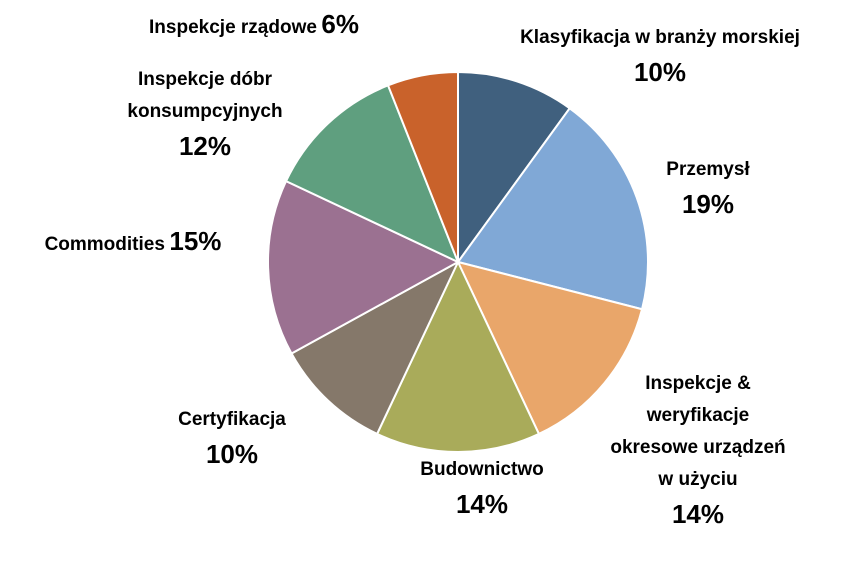 The height and width of the screenshot is (561, 859). I want to click on slice-label: Przemysł 19%, so click(708, 188).